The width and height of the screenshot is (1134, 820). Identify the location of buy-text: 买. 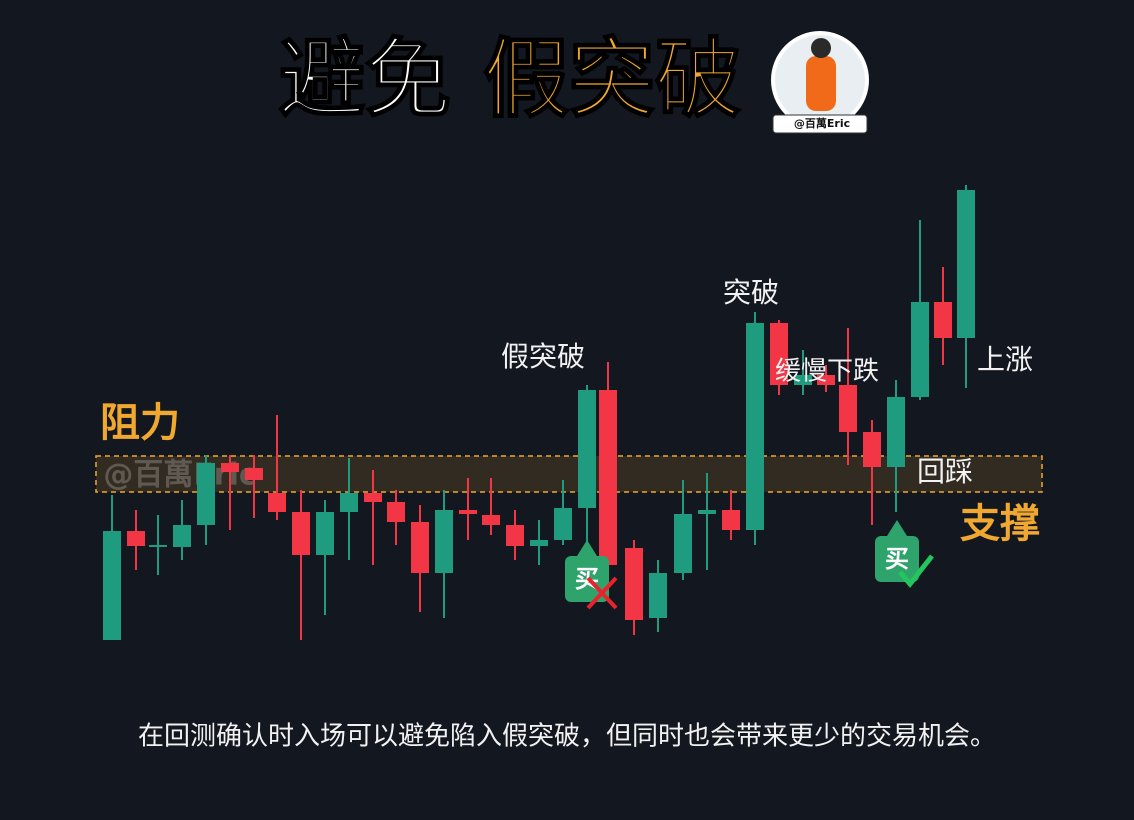
(897, 559).